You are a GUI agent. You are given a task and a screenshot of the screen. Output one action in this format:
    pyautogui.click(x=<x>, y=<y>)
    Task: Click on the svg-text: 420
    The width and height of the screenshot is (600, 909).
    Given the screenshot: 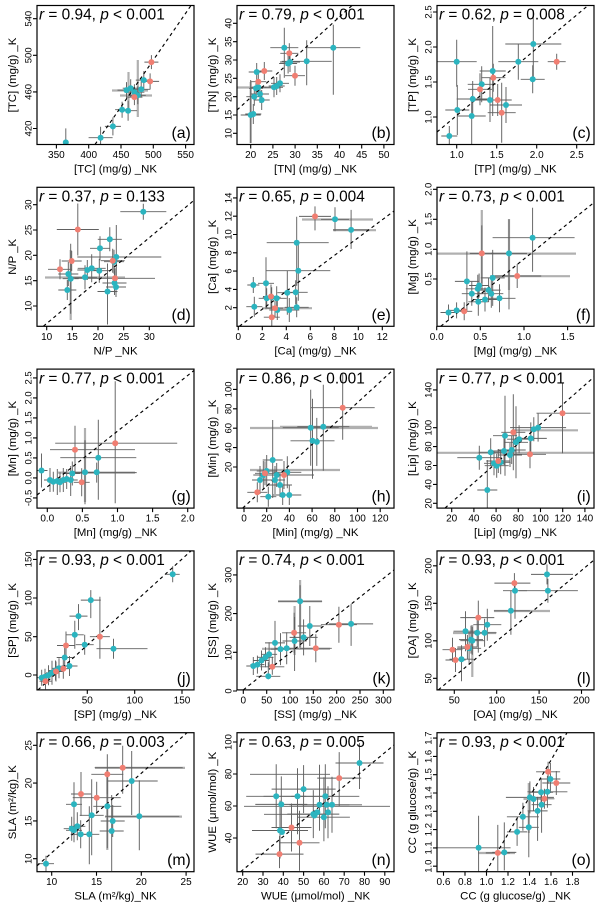 What is the action you would take?
    pyautogui.click(x=29, y=129)
    